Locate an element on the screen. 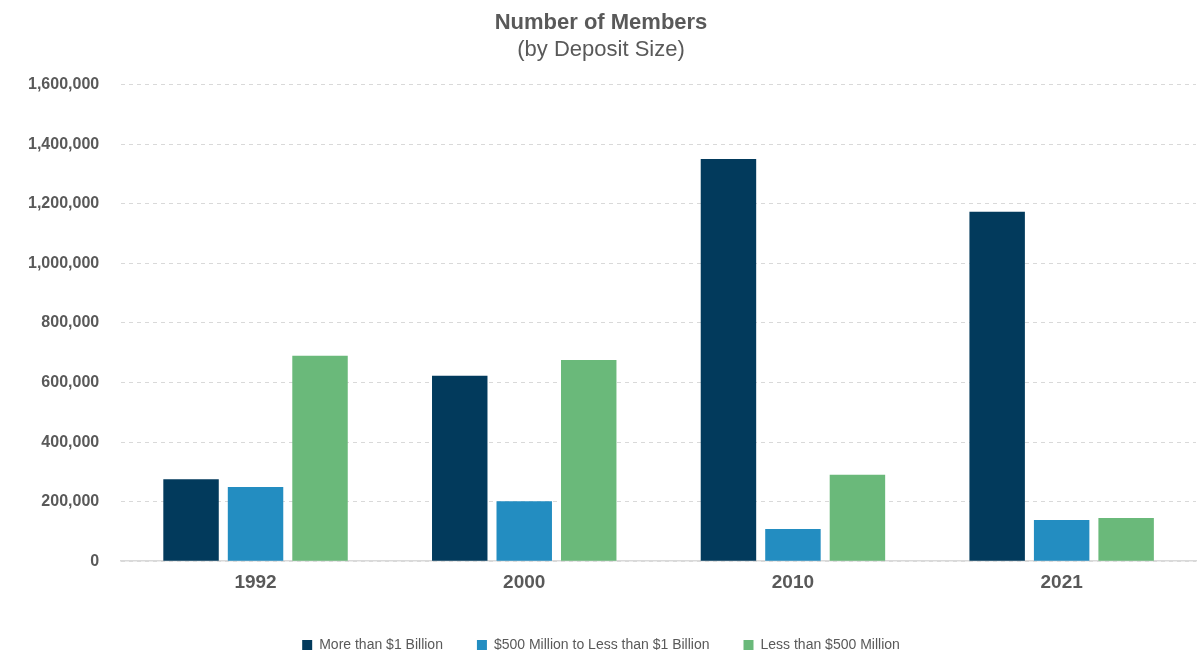  legend-label: More than $1 Billion is located at coordinates (381, 643).